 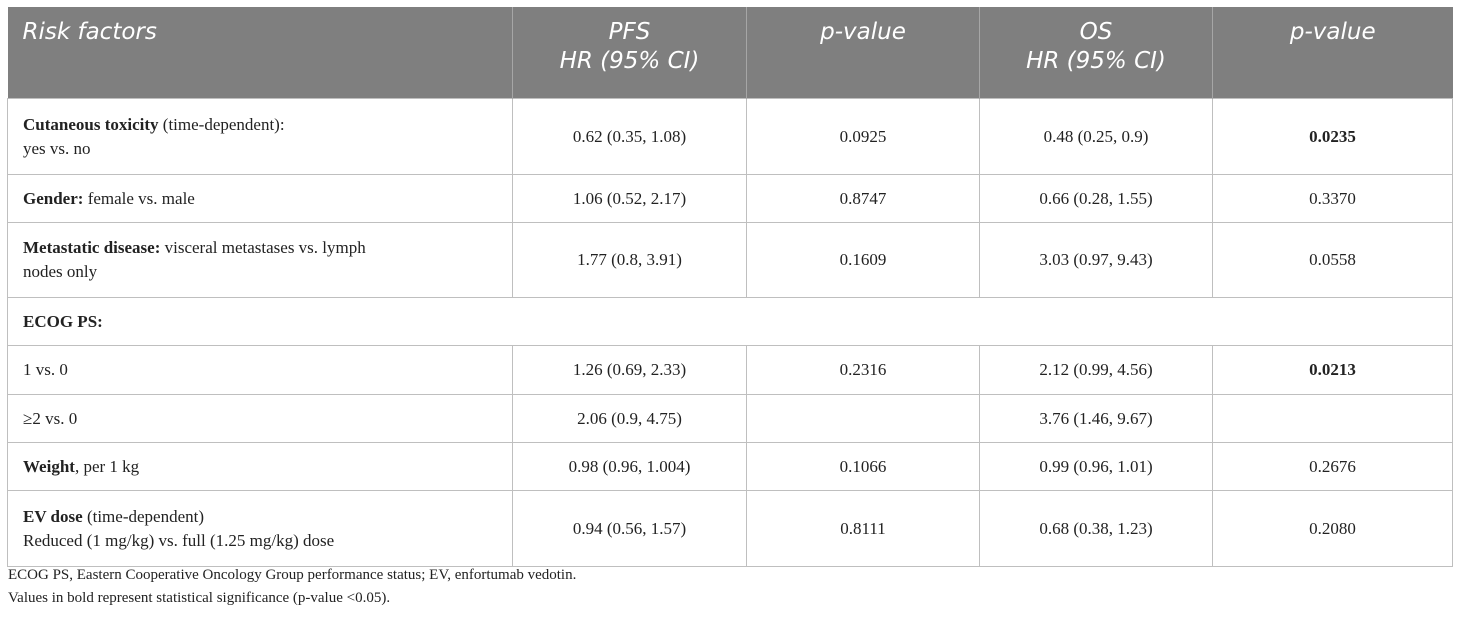 I want to click on os-p-value-cell: 0.2676, so click(x=1332, y=466).